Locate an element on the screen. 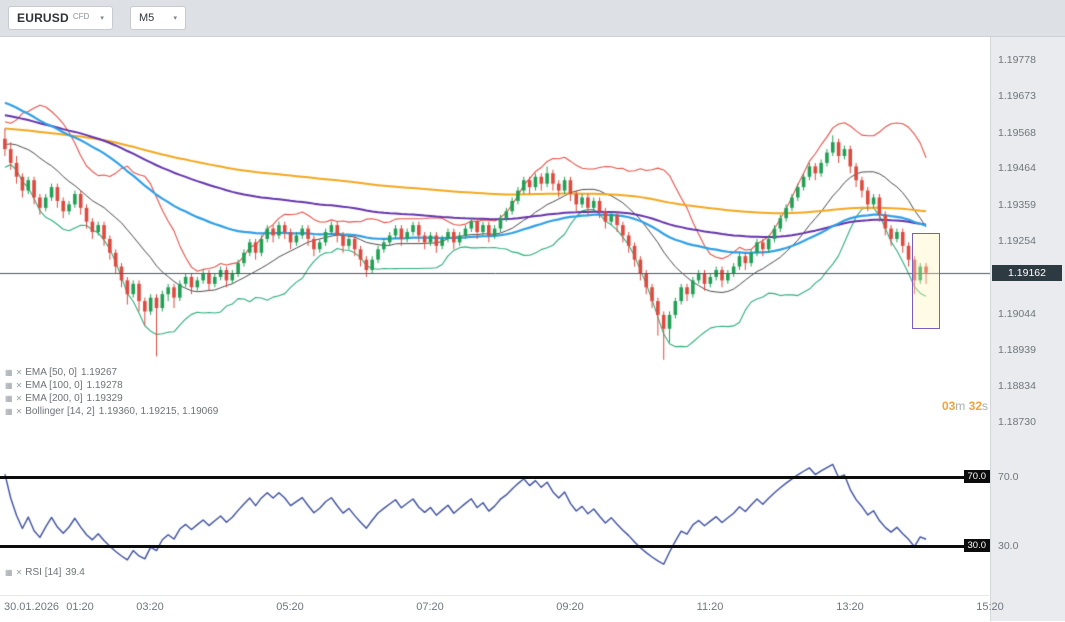 The width and height of the screenshot is (1065, 622). indicator-label: EMA [100, 0] is located at coordinates (54, 385).